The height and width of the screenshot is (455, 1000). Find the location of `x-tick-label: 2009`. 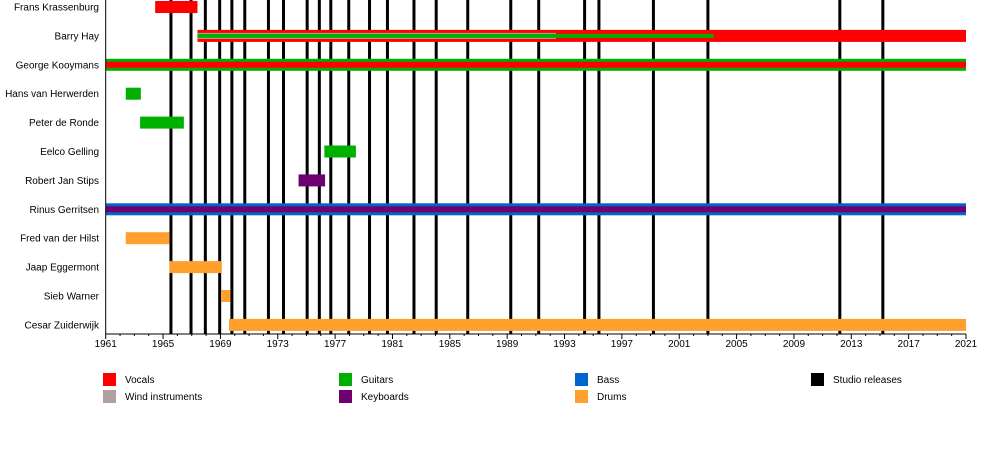

x-tick-label: 2009 is located at coordinates (794, 344).